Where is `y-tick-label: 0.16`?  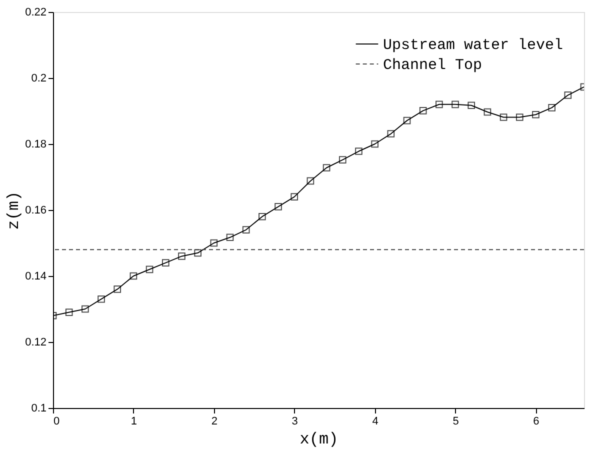
y-tick-label: 0.16 is located at coordinates (35, 210).